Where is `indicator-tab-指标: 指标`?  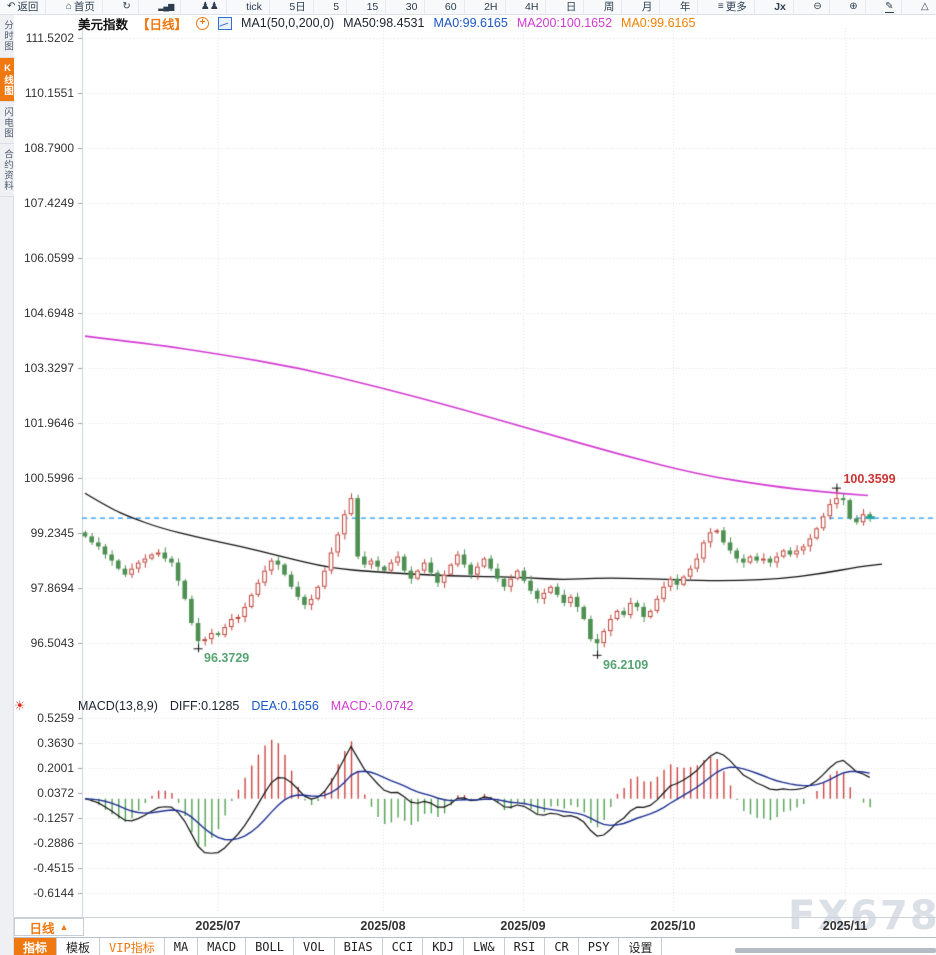
indicator-tab-指标: 指标 is located at coordinates (36, 946).